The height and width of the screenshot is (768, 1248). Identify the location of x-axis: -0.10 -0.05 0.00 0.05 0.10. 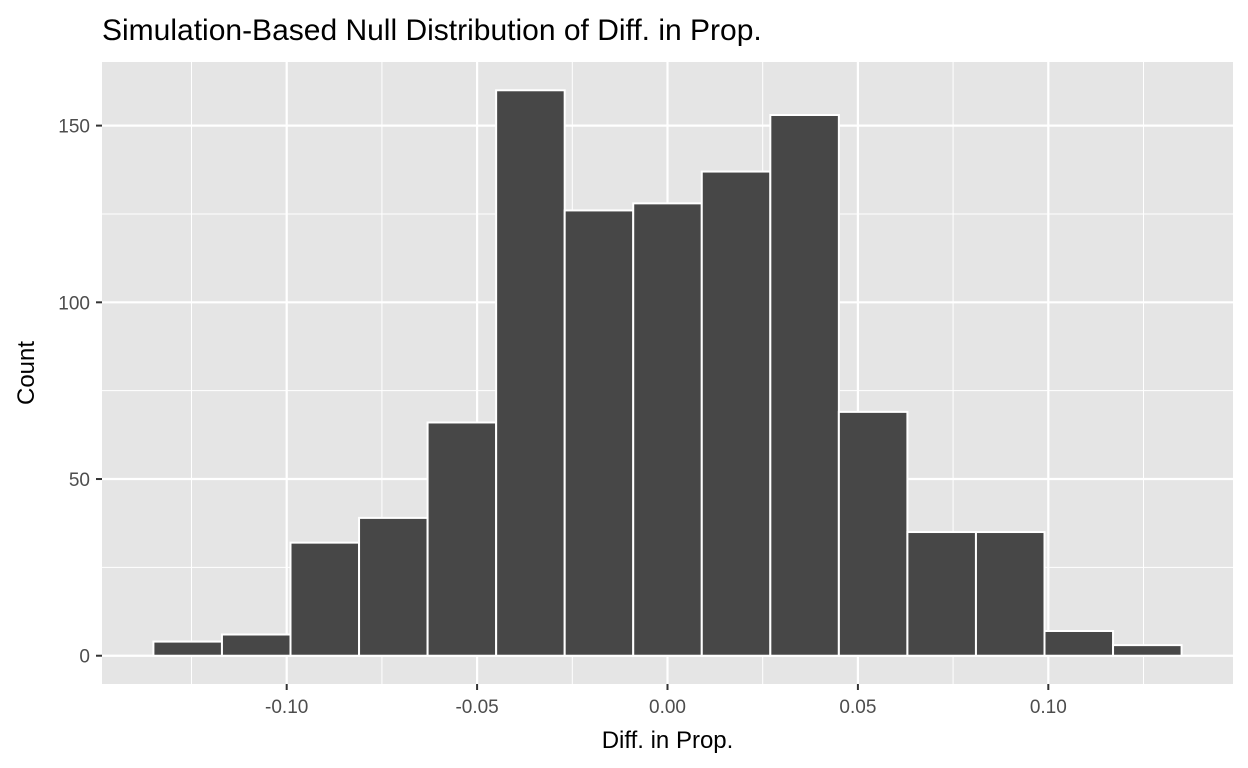
(666, 701).